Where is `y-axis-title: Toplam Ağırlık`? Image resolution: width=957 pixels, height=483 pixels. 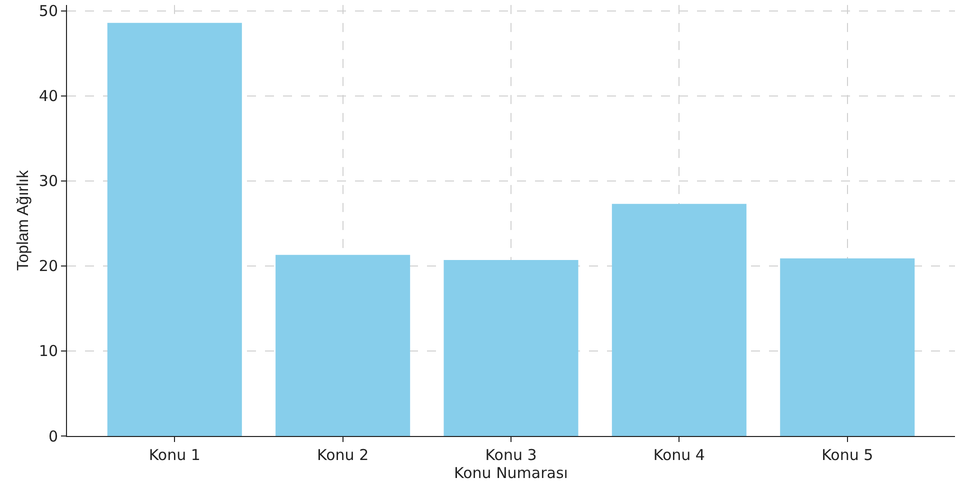
y-axis-title: Toplam Ağırlık is located at coordinates (23, 220).